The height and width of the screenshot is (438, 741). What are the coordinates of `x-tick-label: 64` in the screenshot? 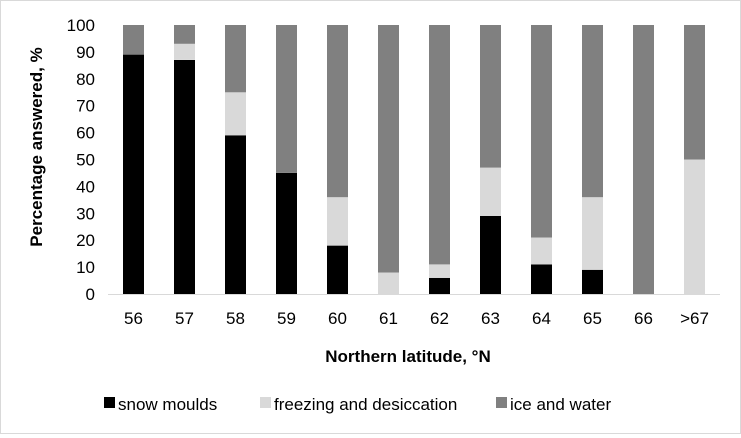 It's located at (541, 318).